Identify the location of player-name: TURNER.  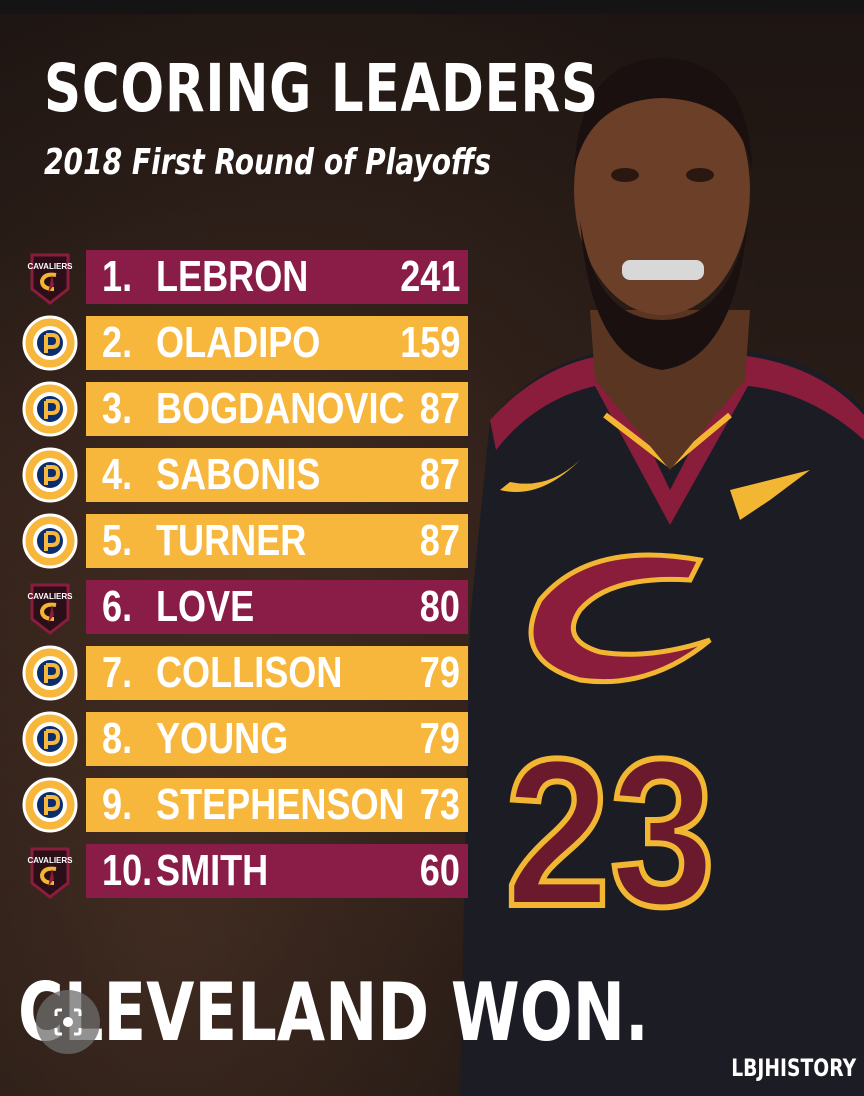
(231, 540).